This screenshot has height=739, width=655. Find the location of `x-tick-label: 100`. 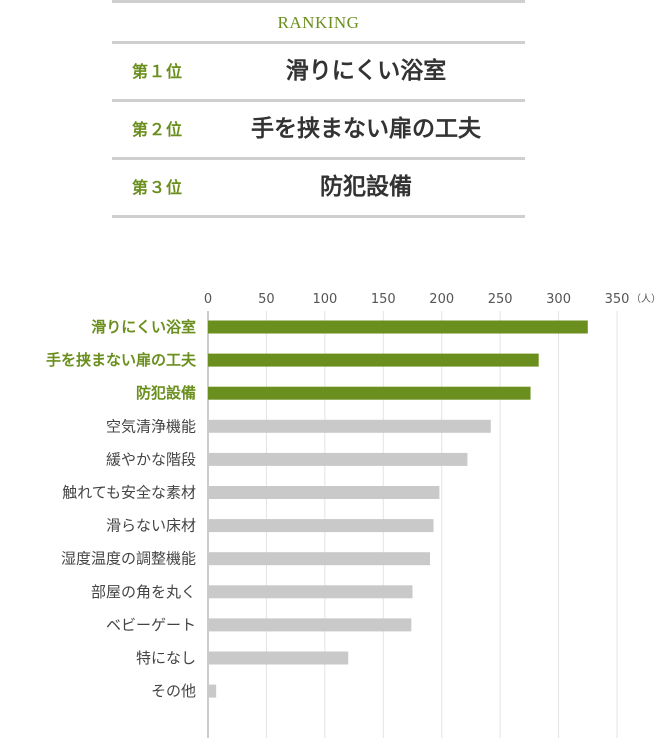

x-tick-label: 100 is located at coordinates (324, 299).